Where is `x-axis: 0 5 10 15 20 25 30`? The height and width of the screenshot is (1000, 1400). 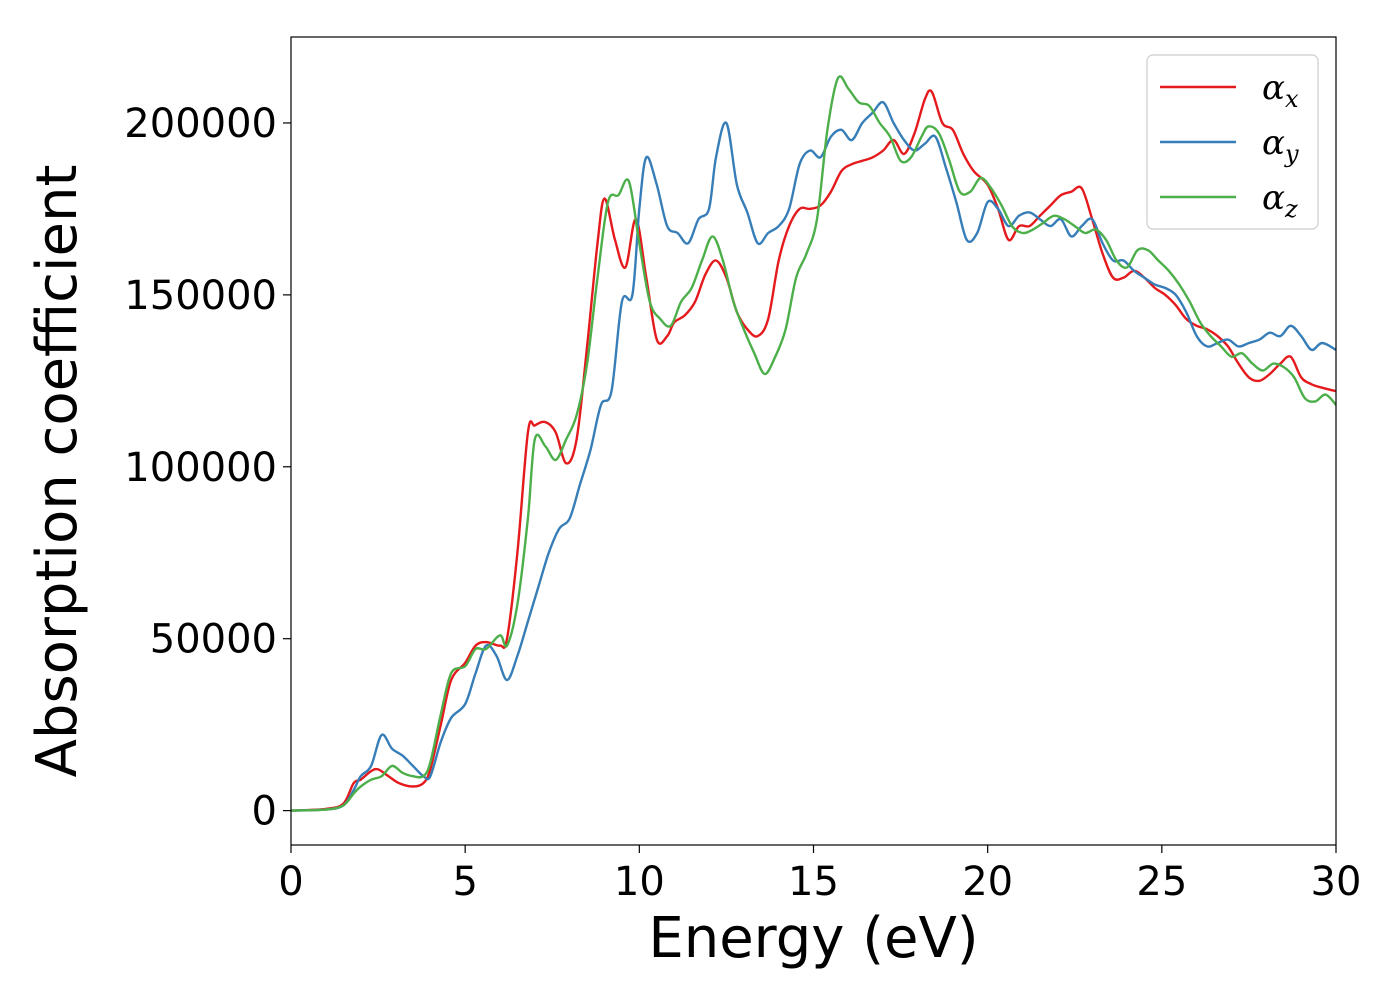 x-axis: 0 5 10 15 20 25 30 is located at coordinates (819, 875).